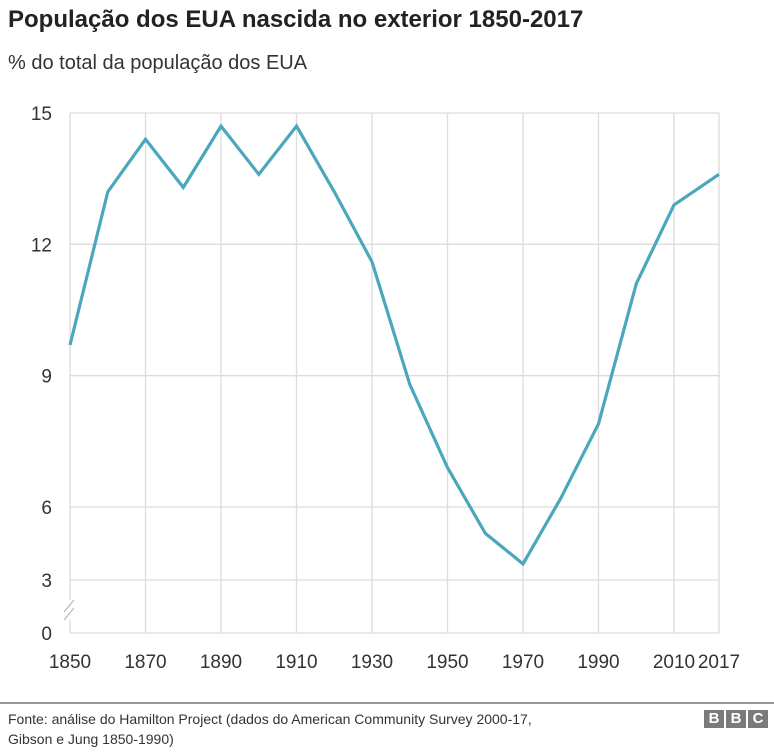 The height and width of the screenshot is (753, 774). I want to click on x-tick-label: 1870, so click(145, 662).